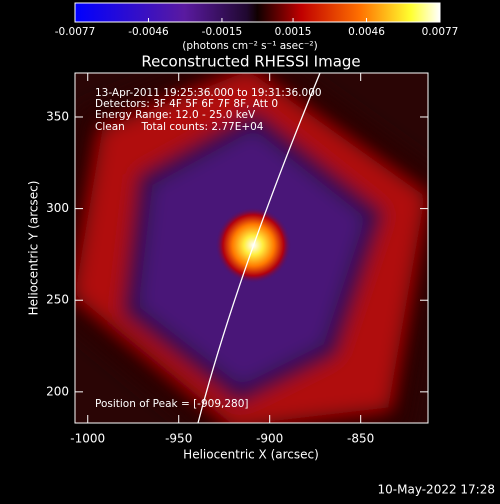 Image resolution: width=500 pixels, height=504 pixels. What do you see at coordinates (75, 32) in the screenshot?
I see `colorbar-tick-label: -0.0077` at bounding box center [75, 32].